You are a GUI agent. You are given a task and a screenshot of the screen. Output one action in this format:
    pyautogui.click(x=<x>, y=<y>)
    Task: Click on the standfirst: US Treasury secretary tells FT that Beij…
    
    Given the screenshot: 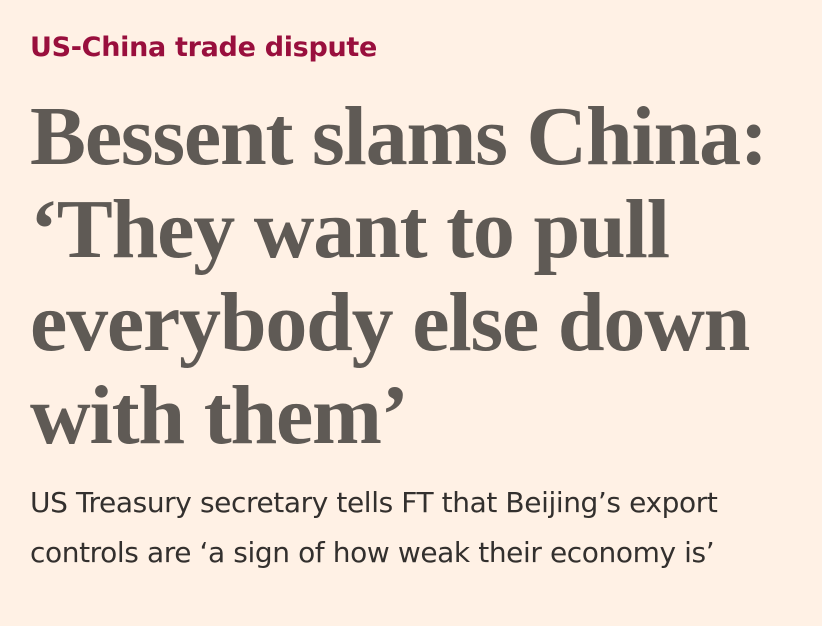 What is the action you would take?
    pyautogui.click(x=374, y=527)
    